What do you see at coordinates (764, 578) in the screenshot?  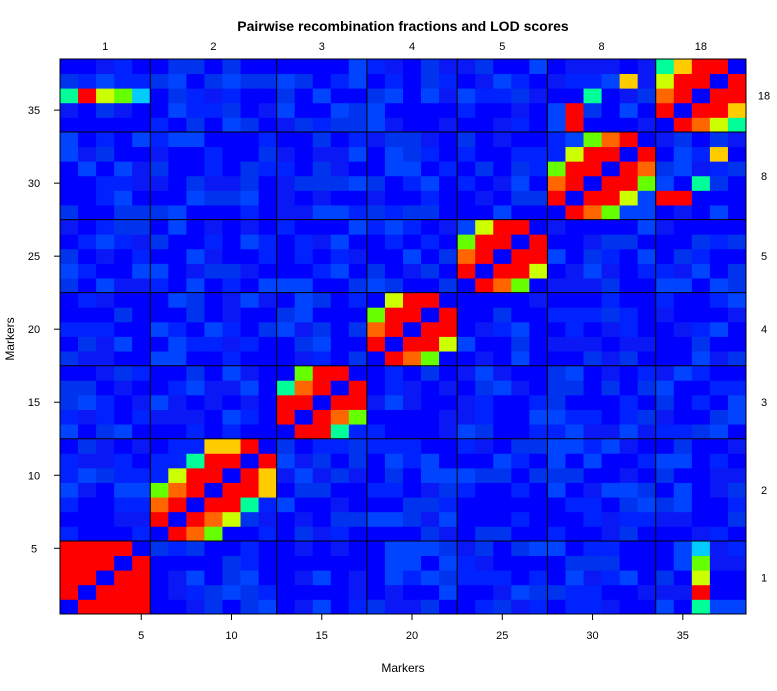 I see `chromosome-label-right: 1` at bounding box center [764, 578].